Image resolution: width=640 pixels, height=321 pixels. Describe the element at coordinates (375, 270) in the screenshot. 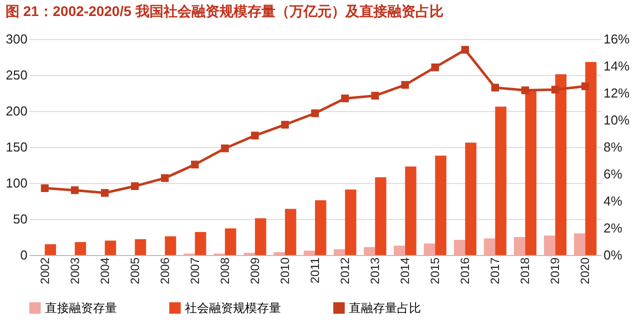

I see `x-tick-label: 2013` at that location.